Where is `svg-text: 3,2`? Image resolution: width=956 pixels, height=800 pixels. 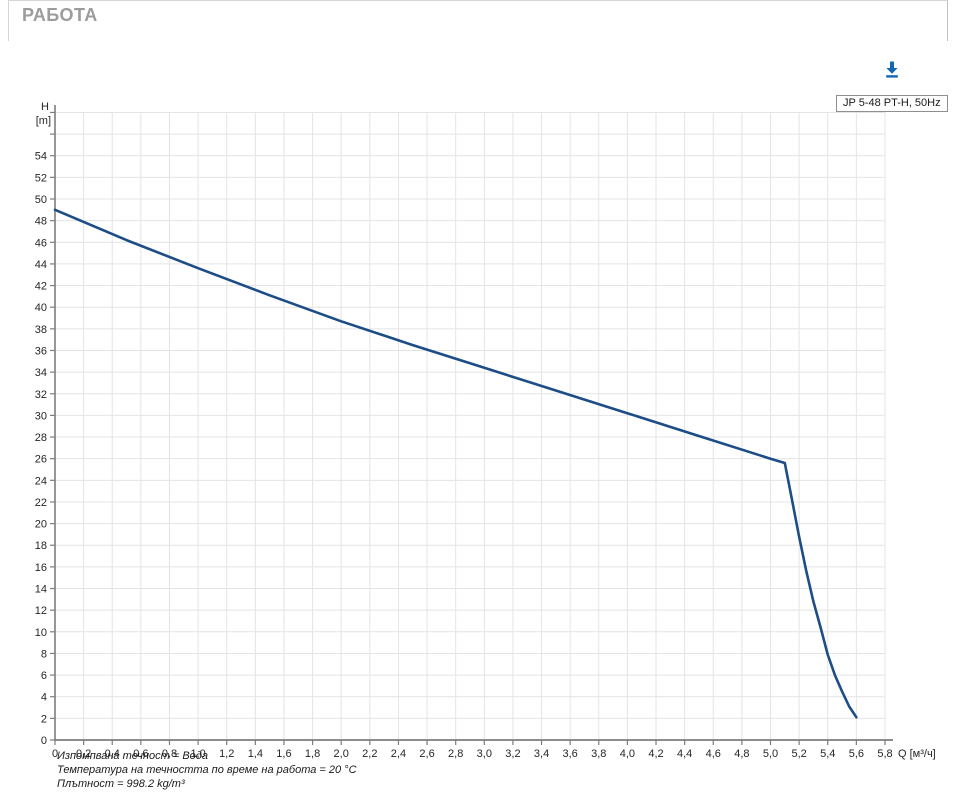 svg-text: 3,2 is located at coordinates (512, 754).